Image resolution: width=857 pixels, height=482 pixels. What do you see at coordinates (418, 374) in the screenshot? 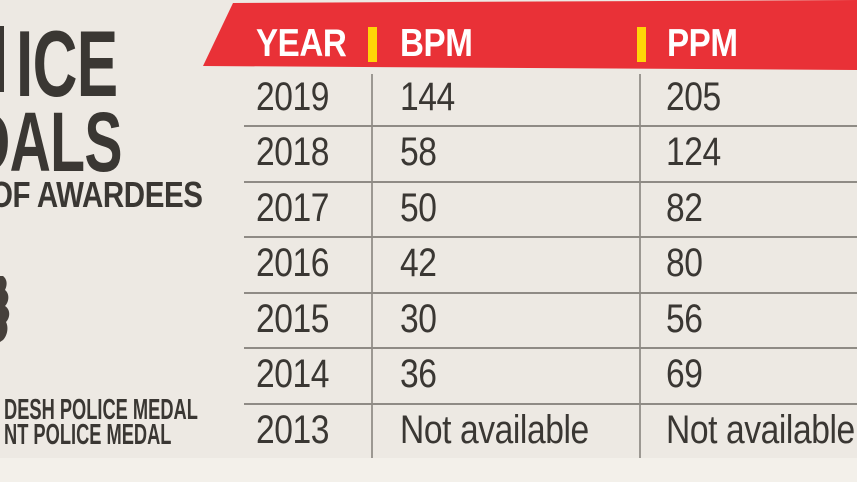
I see `cell-bpm: 36` at bounding box center [418, 374].